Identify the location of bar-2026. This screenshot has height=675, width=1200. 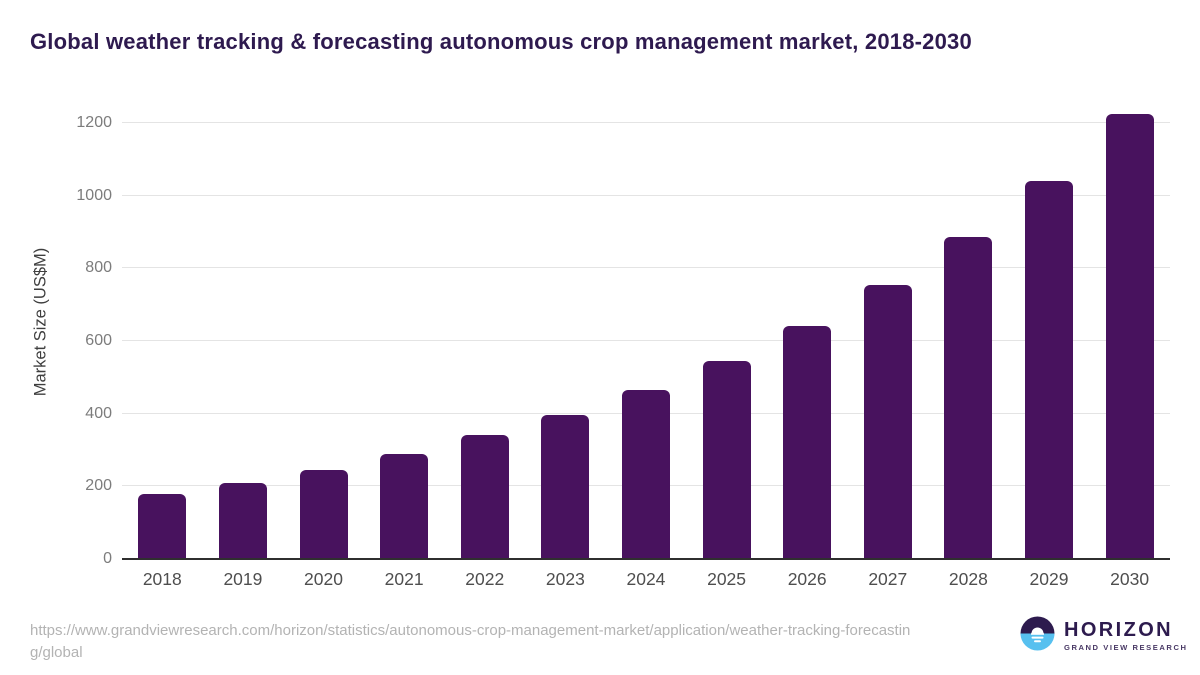
(807, 442).